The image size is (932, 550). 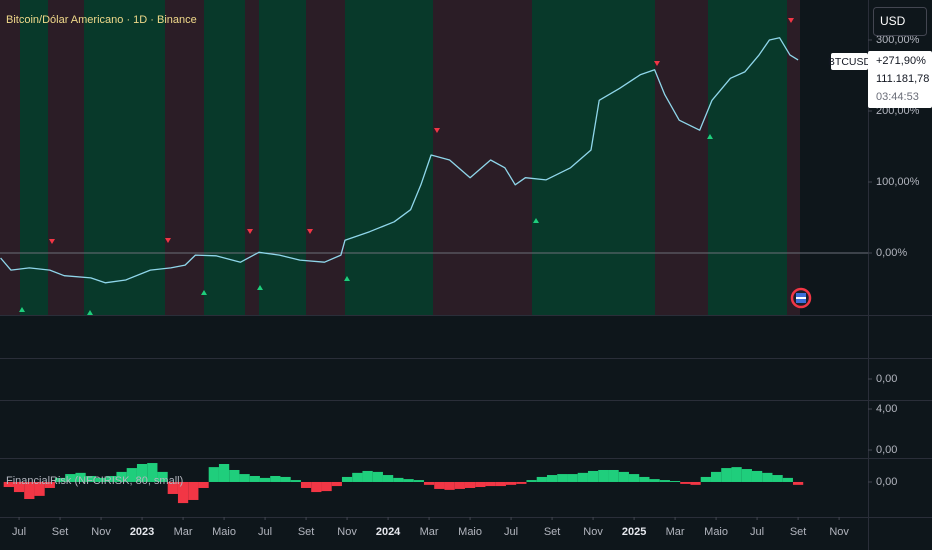 I want to click on symbol-tag: BTCUSD, so click(x=850, y=61).